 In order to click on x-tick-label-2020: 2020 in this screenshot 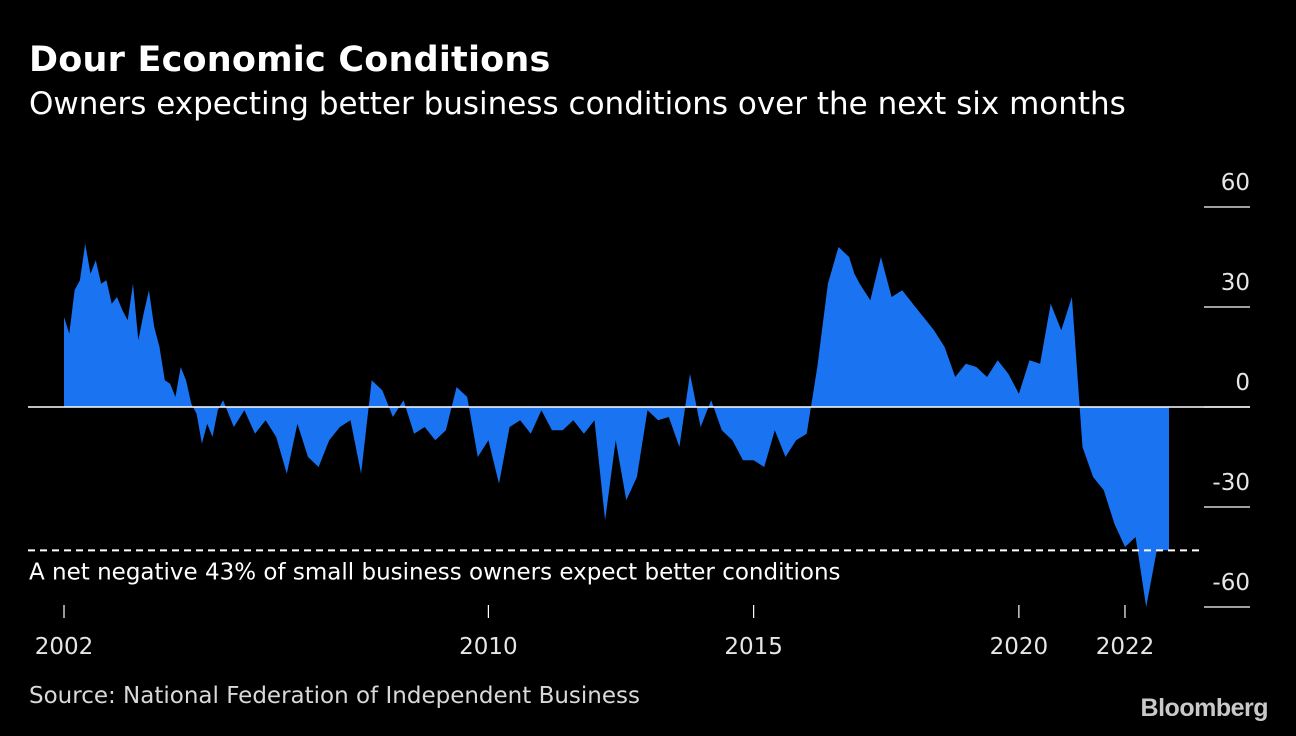, I will do `click(1019, 647)`.